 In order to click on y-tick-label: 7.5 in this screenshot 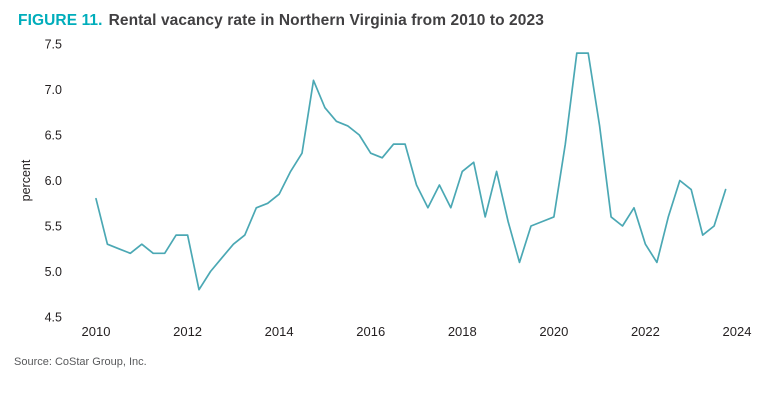, I will do `click(53, 45)`.